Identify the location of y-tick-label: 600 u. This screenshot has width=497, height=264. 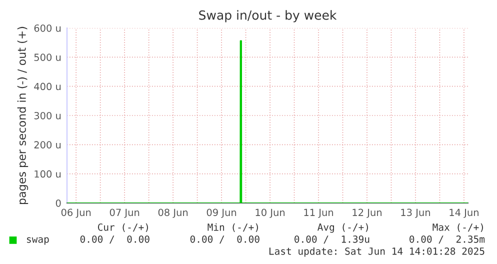
(47, 28).